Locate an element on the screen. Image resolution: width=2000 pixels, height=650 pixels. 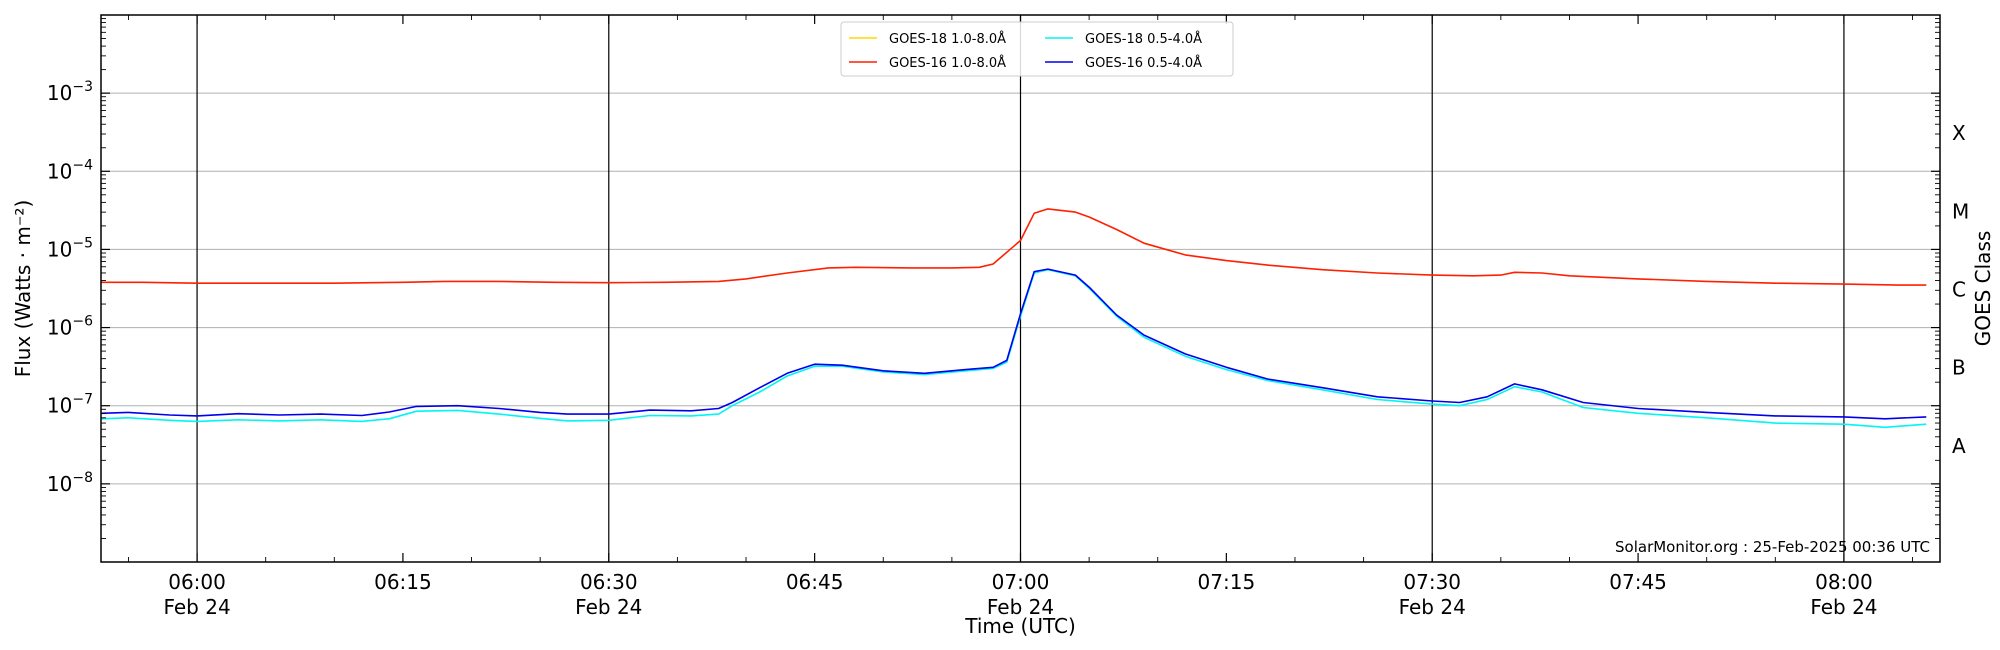
legend-label: GOES-18 0.5-4.0Å is located at coordinates (1143, 39).